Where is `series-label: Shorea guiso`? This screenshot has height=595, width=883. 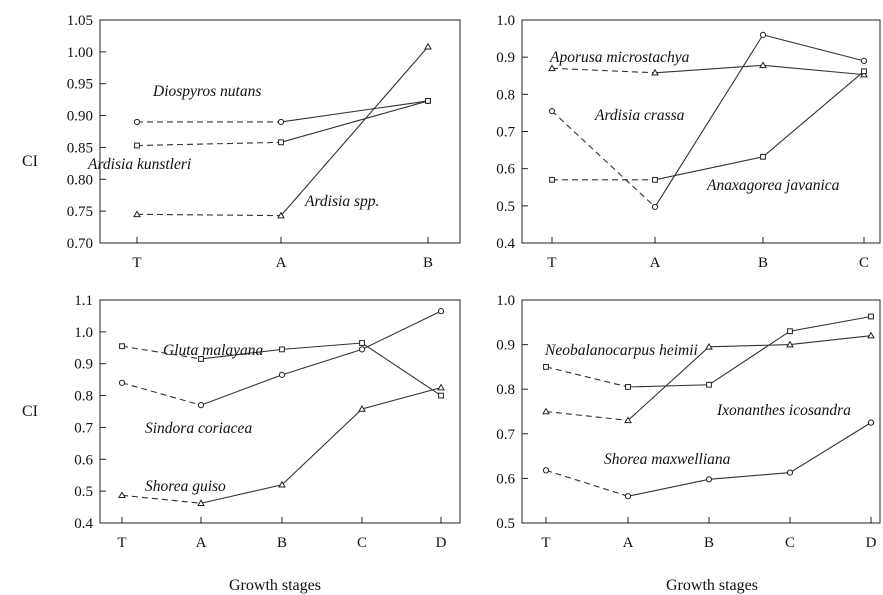
series-label: Shorea guiso is located at coordinates (185, 486).